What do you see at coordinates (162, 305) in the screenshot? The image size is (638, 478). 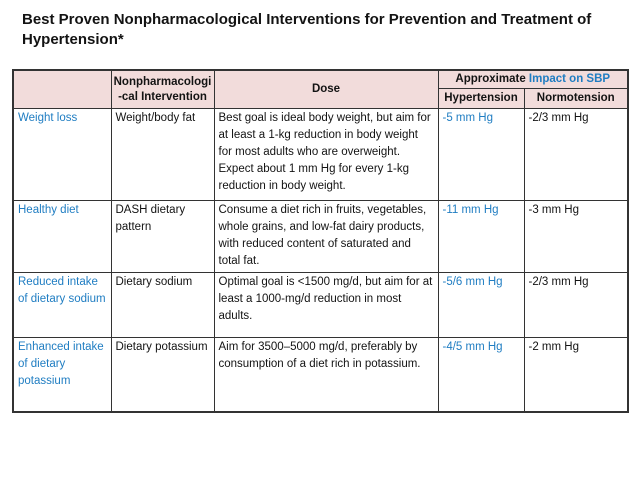 I see `cell-category: Dietary sodium` at bounding box center [162, 305].